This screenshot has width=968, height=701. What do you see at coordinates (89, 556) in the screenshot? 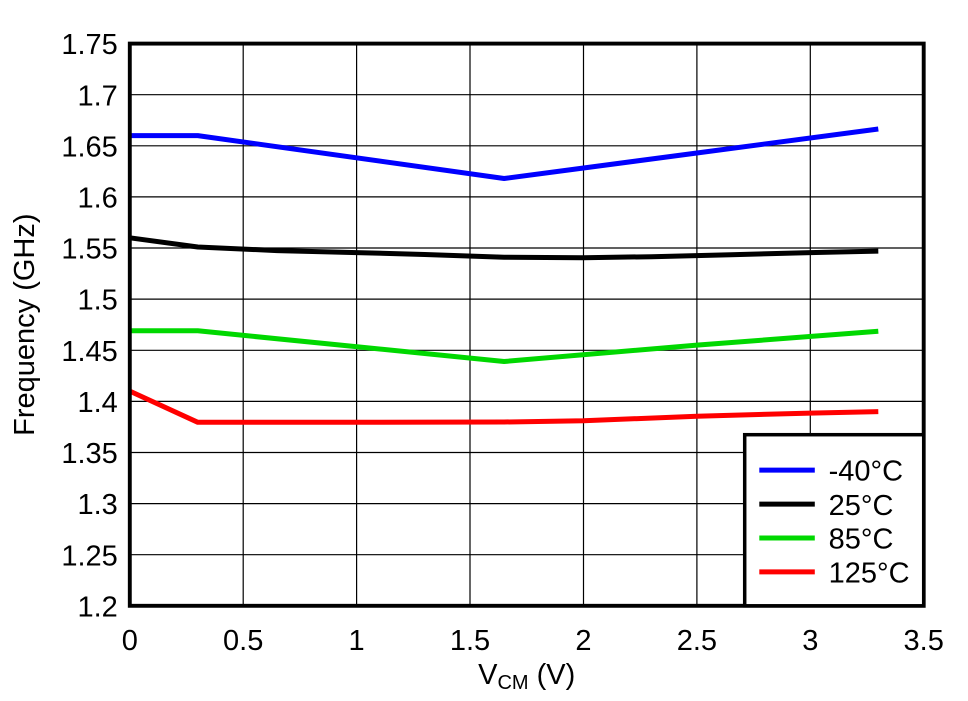
I see `svg-text: 1.25` at bounding box center [89, 556].